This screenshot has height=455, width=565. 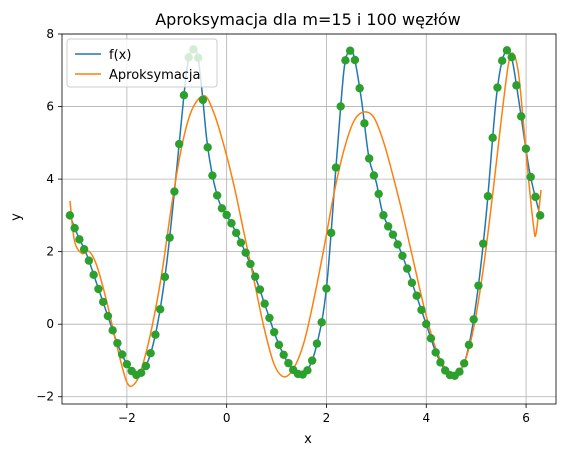 I want to click on x-axis-label: x, so click(x=308, y=439).